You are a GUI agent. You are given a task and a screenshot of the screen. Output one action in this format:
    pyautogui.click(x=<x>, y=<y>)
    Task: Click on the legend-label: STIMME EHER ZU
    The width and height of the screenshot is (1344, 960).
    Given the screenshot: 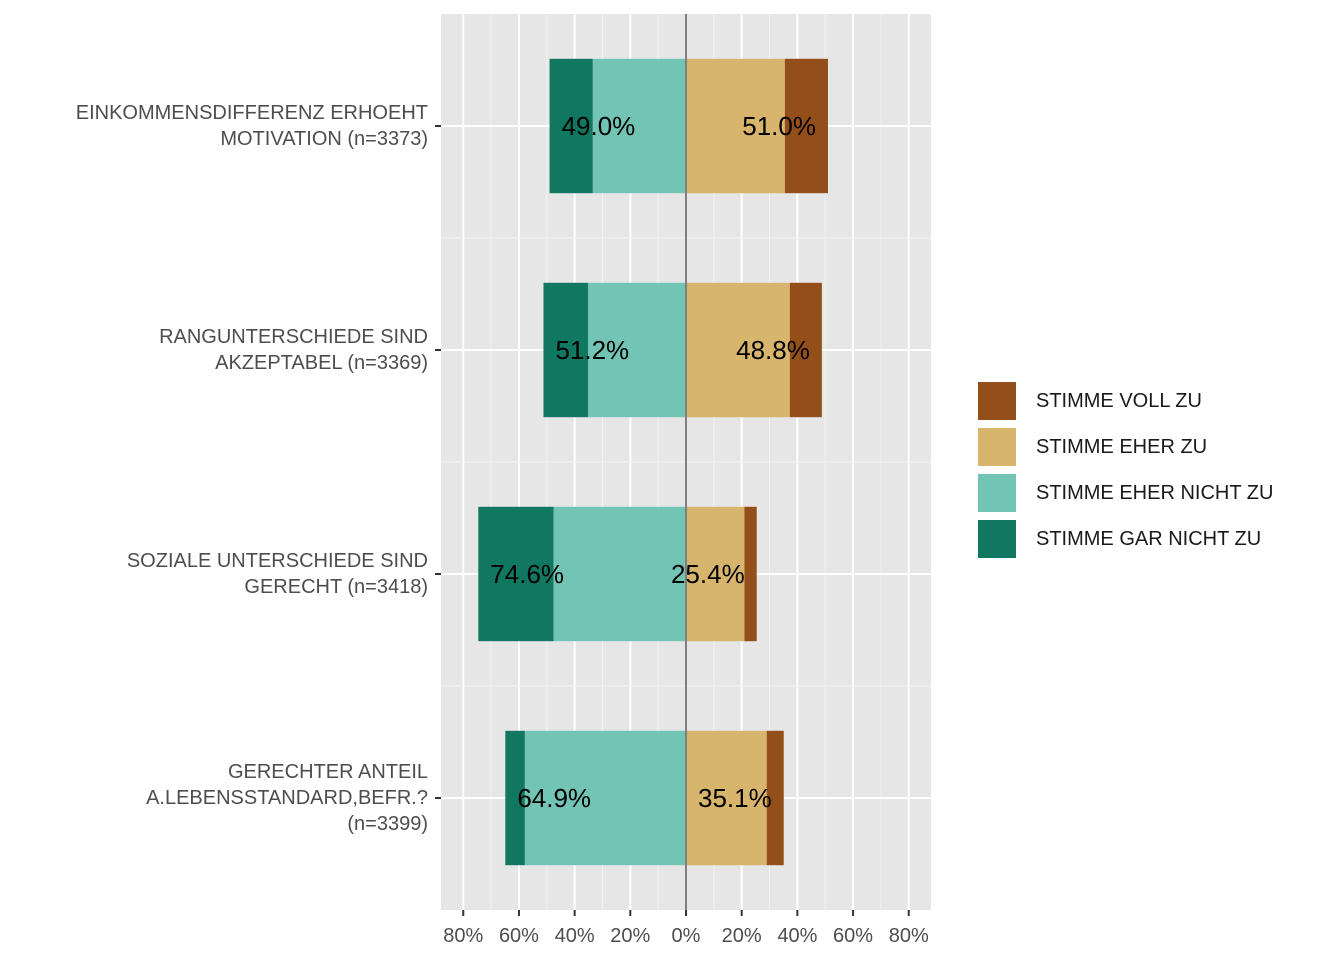 What is the action you would take?
    pyautogui.click(x=1122, y=447)
    